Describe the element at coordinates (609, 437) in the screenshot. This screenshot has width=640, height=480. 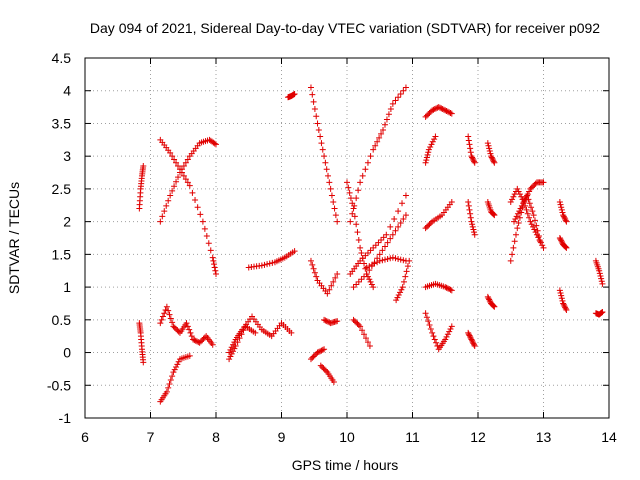
I see `x-tick-label: 14` at that location.